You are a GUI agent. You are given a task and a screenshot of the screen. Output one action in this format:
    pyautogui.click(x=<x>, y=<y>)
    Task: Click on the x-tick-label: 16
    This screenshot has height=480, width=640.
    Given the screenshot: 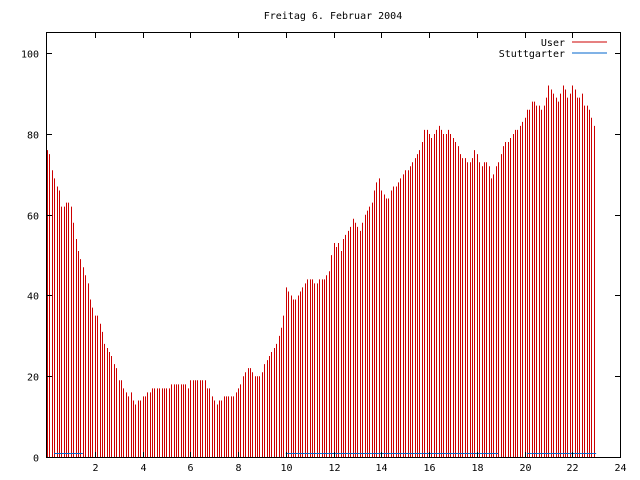 What is the action you would take?
    pyautogui.click(x=429, y=468)
    